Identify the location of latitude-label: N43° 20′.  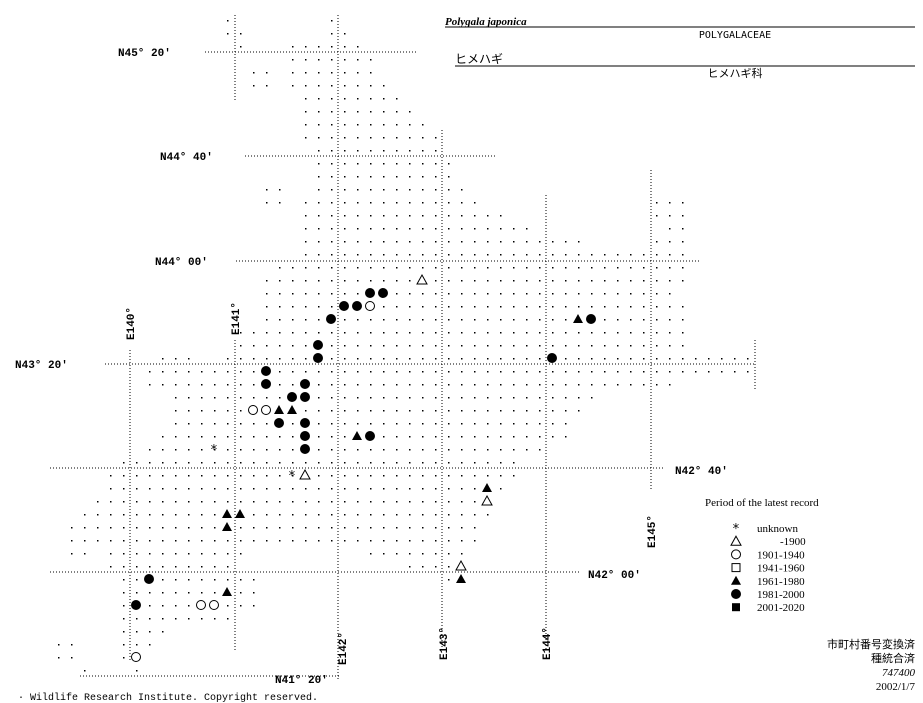
(41, 366).